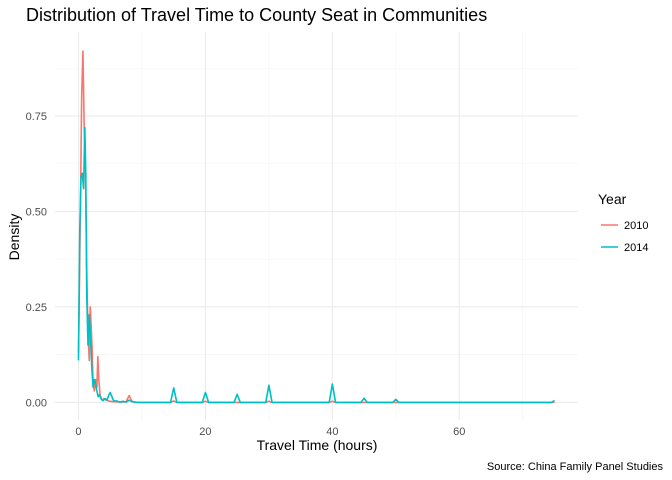 The height and width of the screenshot is (480, 672). Describe the element at coordinates (36, 403) in the screenshot. I see `y-tick-label: 0.00` at that location.